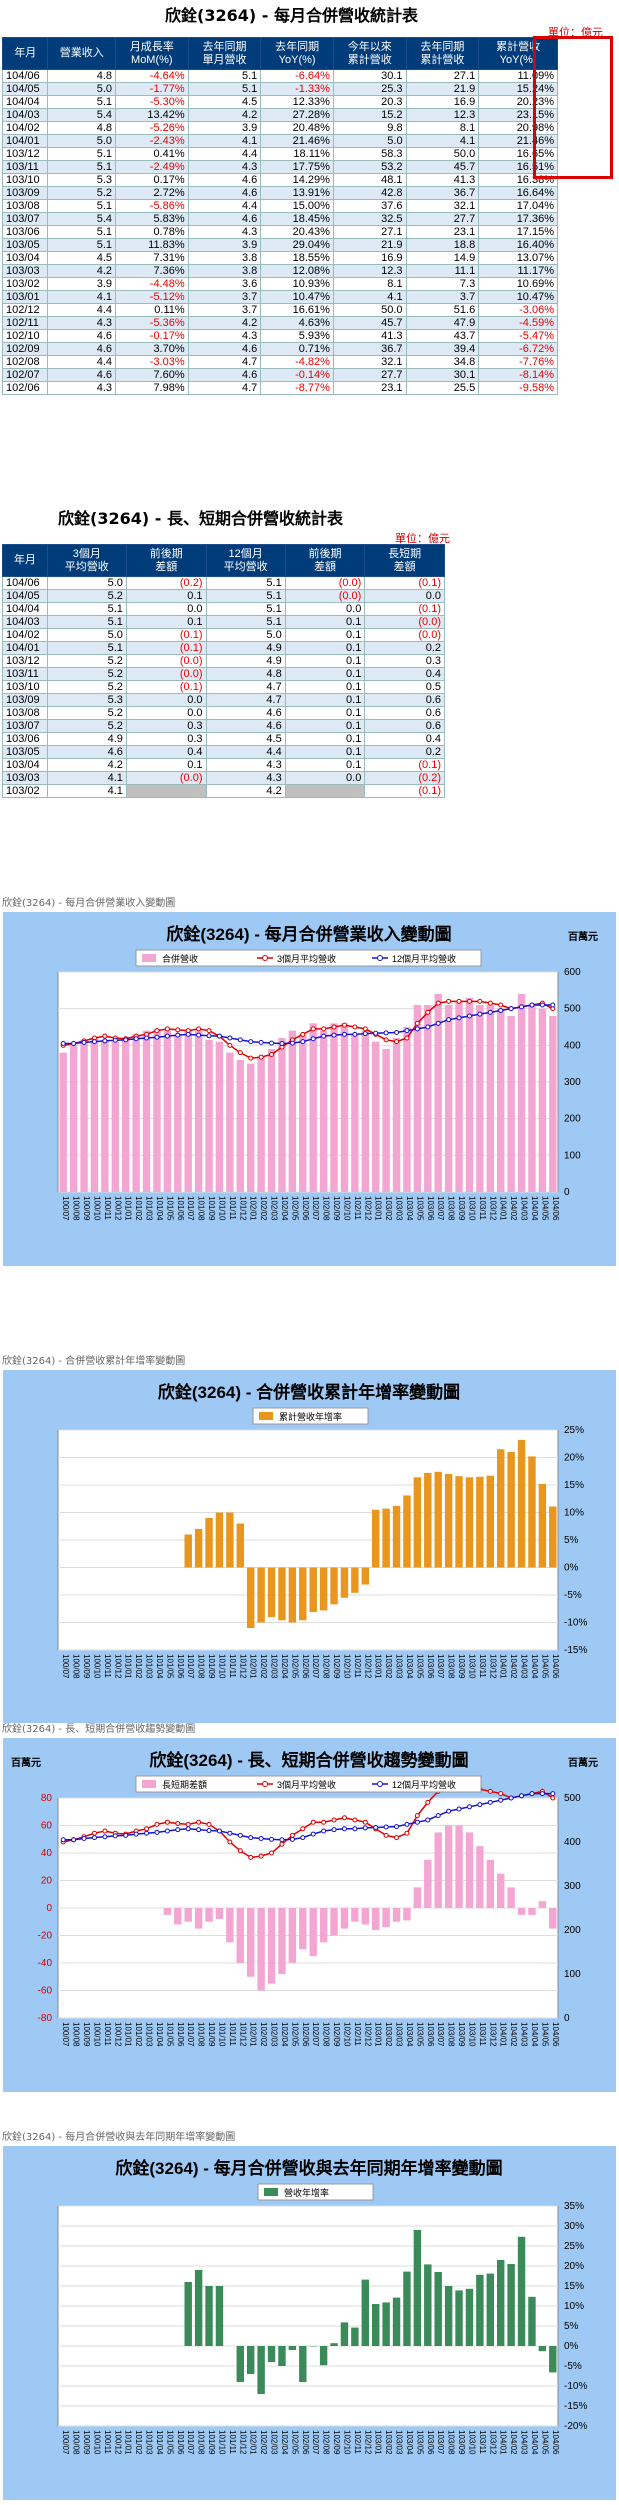  What do you see at coordinates (25, 76) in the screenshot?
I see `table-cell: 104/06` at bounding box center [25, 76].